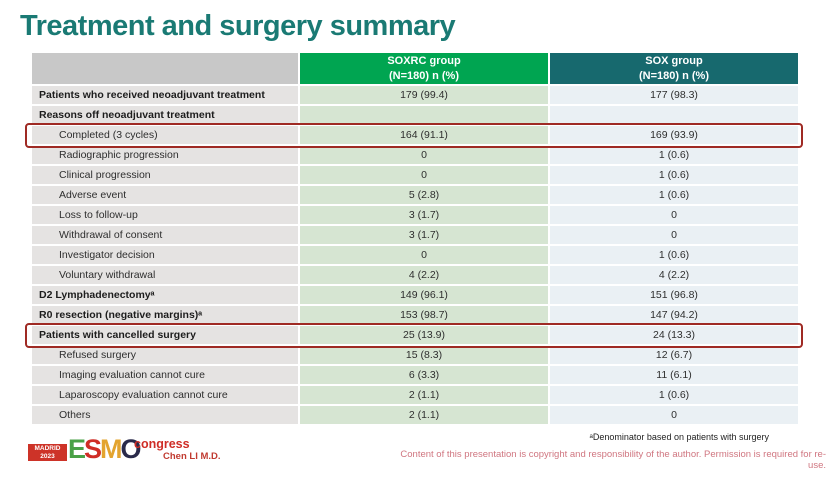  What do you see at coordinates (77, 449) in the screenshot?
I see `esmo-letter-e: E` at bounding box center [77, 449].